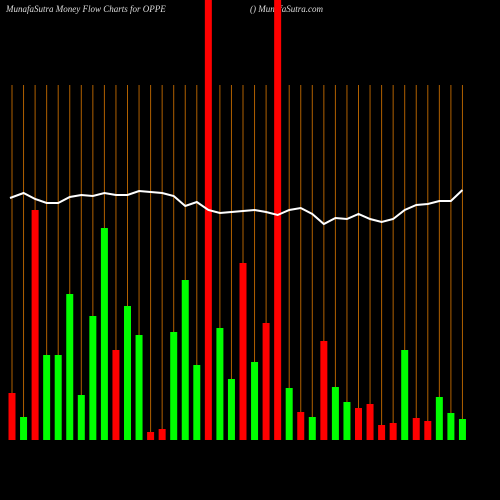  What do you see at coordinates (85, 9) in the screenshot?
I see `chart-title: MunafaSutra Money Flow Charts for OPPE` at bounding box center [85, 9].